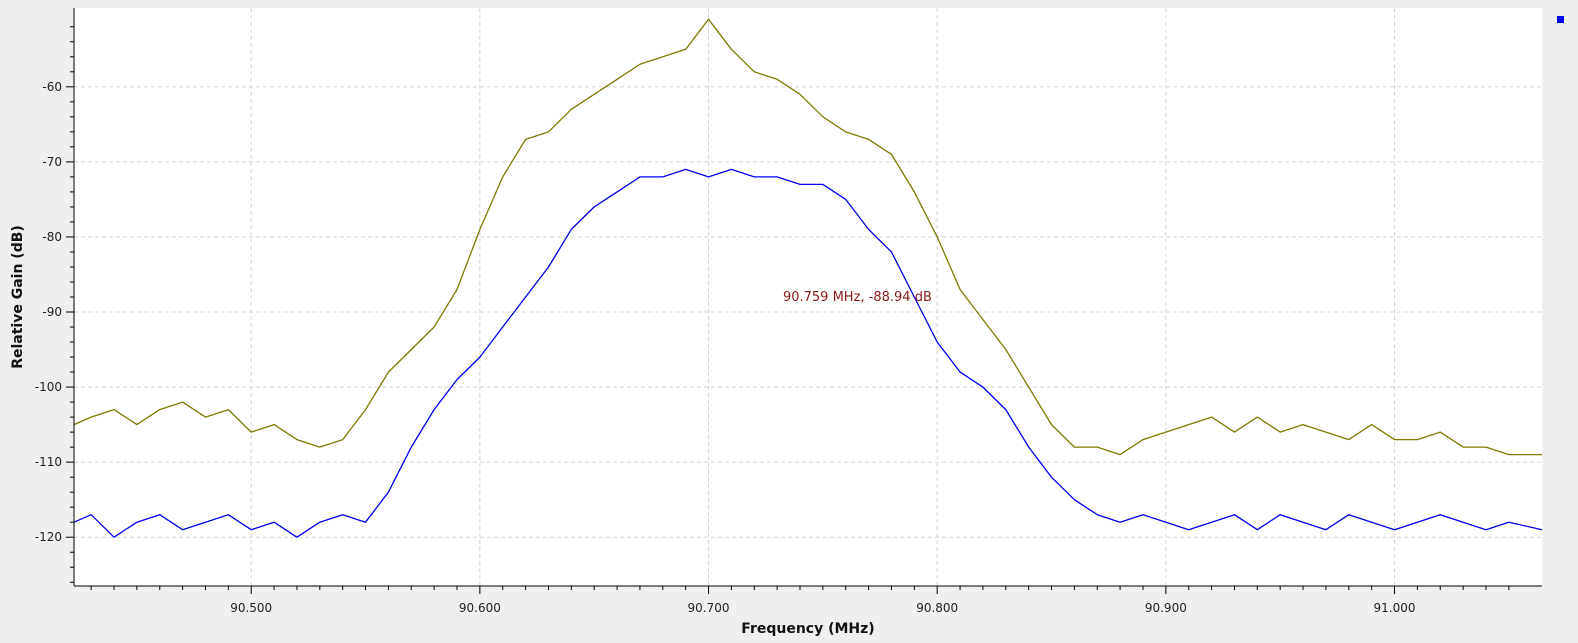 This screenshot has width=1578, height=643. Describe the element at coordinates (52, 87) in the screenshot. I see `y-tick-label: -60` at that location.